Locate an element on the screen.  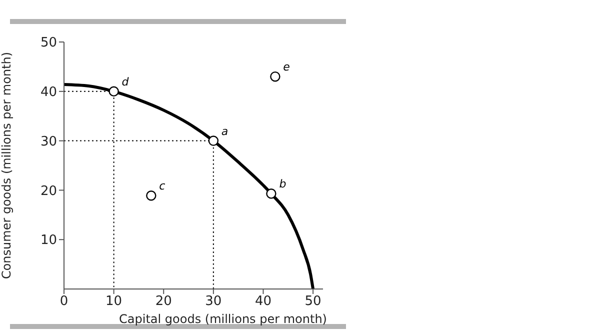
x-tick-label: 50 is located at coordinates (313, 302).